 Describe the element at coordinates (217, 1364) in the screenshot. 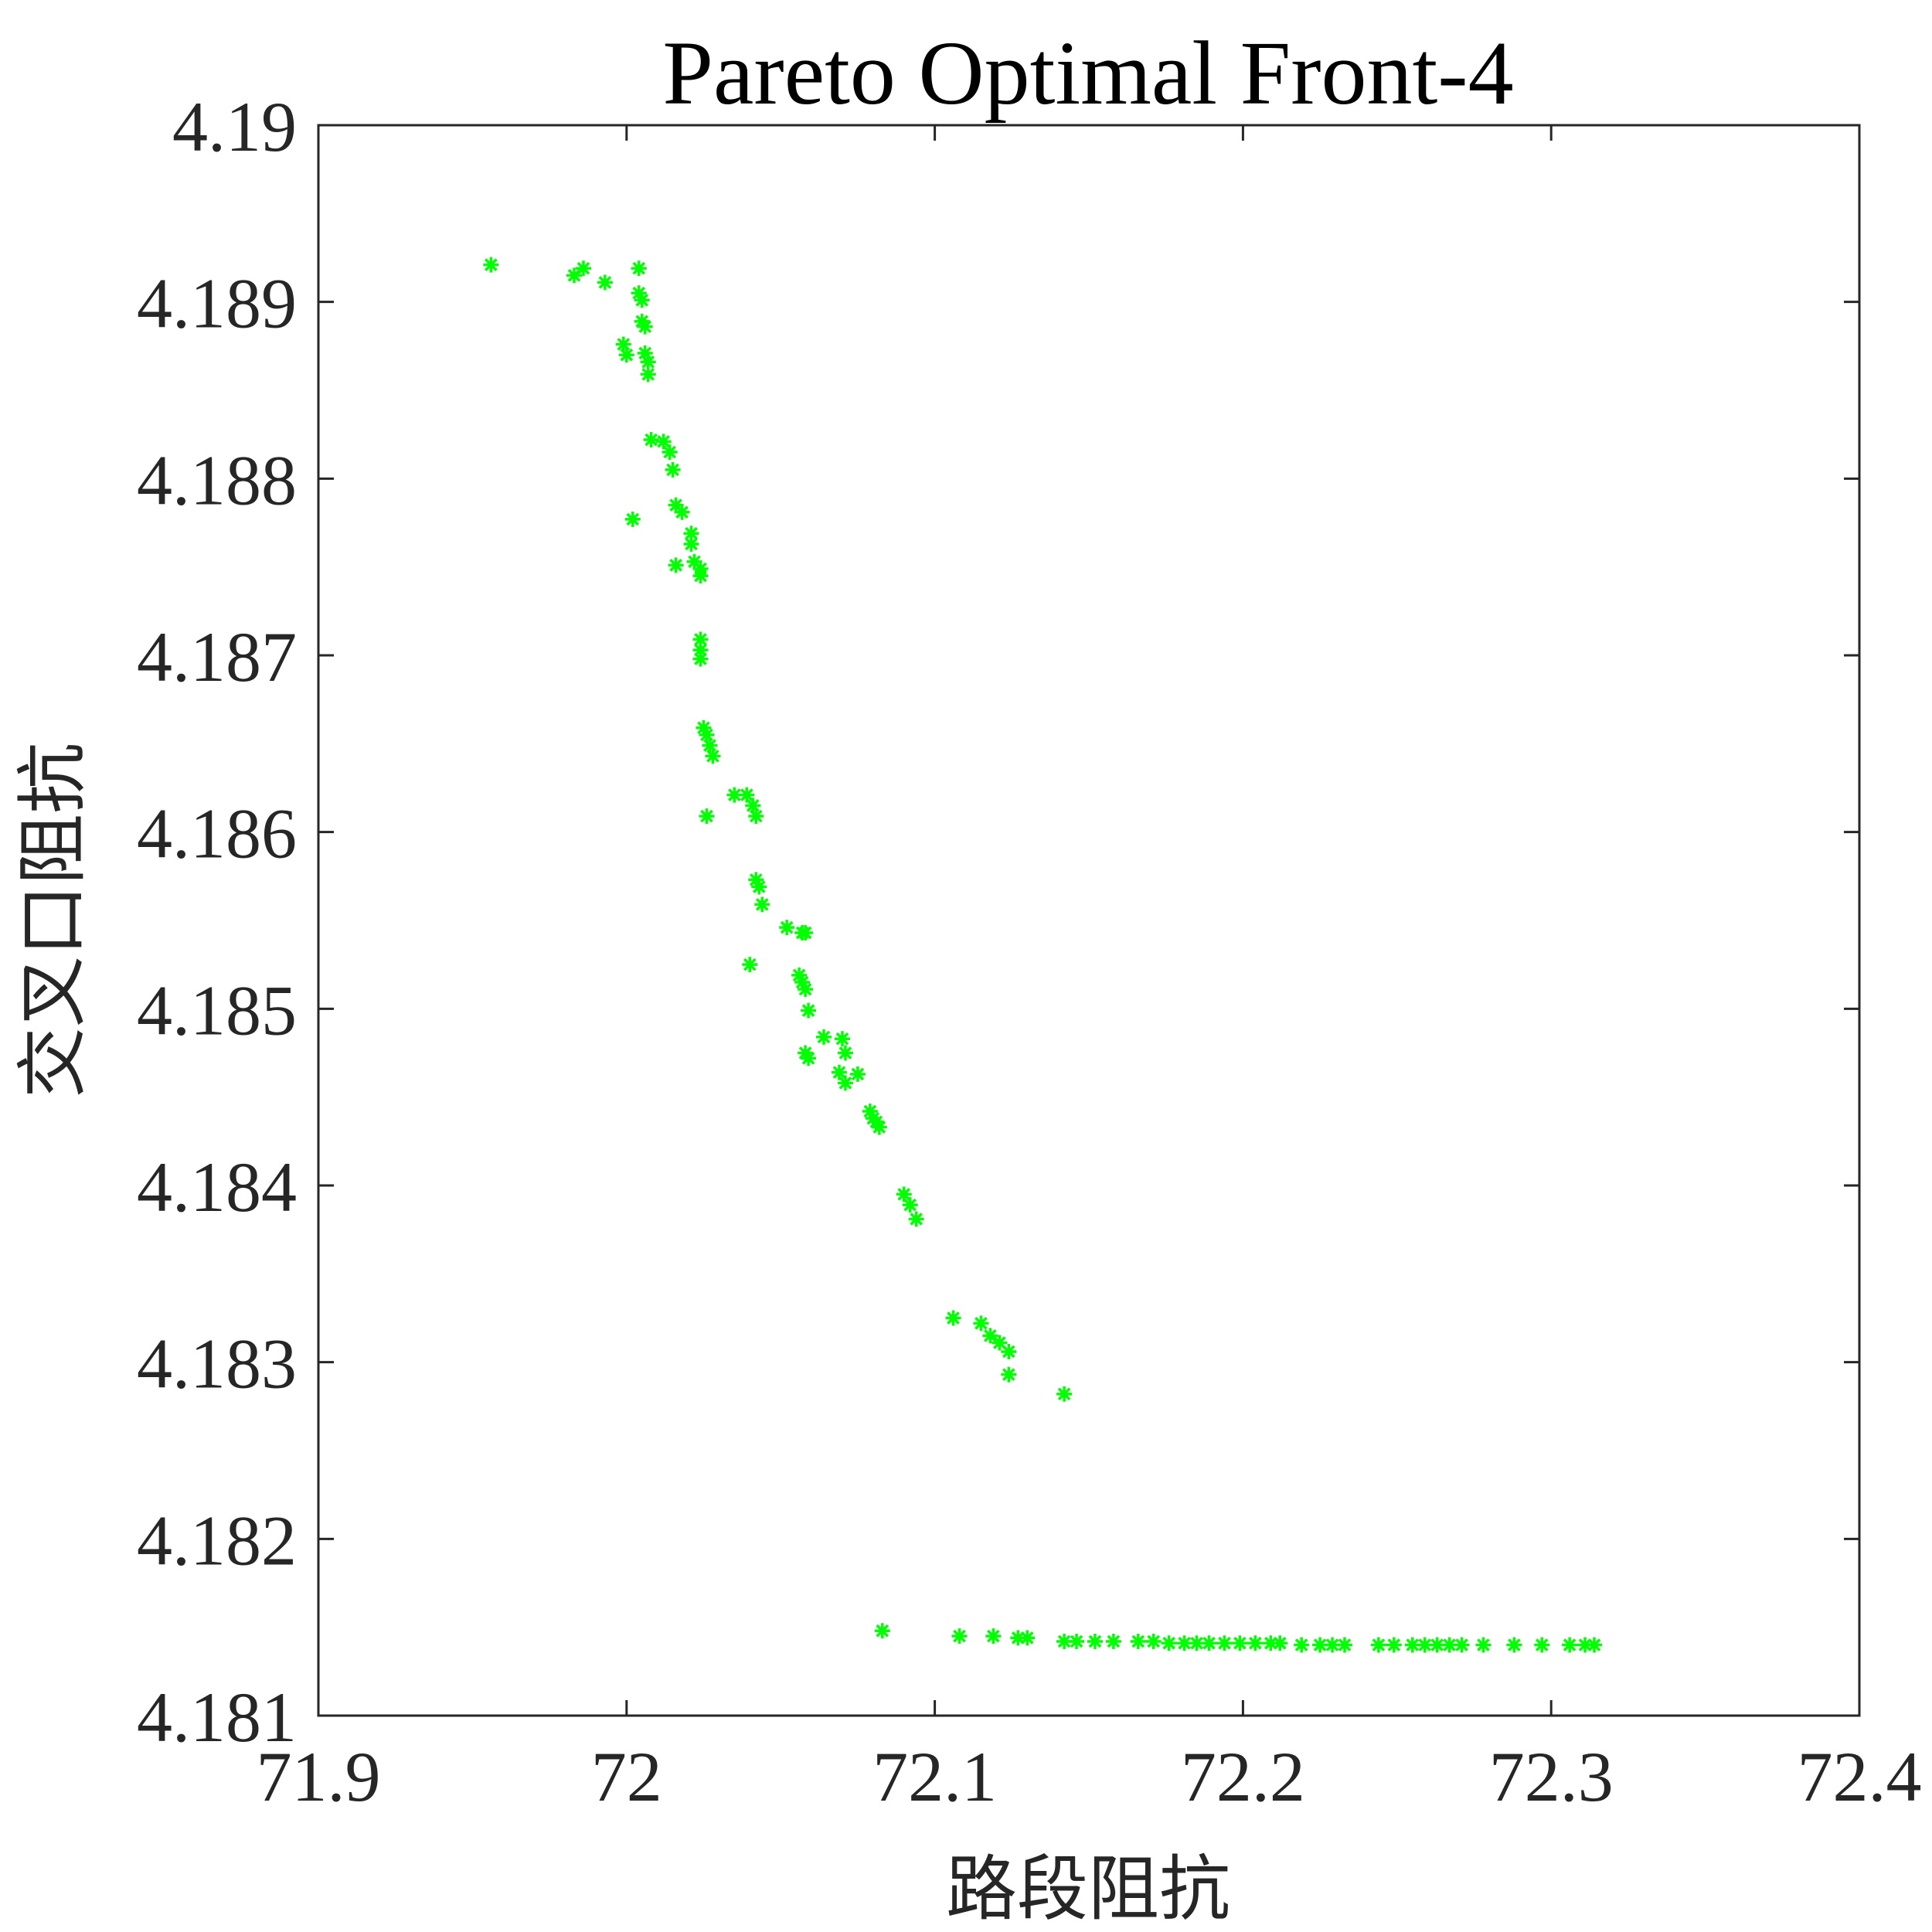

I see `y-tick-label: 4.183` at that location.